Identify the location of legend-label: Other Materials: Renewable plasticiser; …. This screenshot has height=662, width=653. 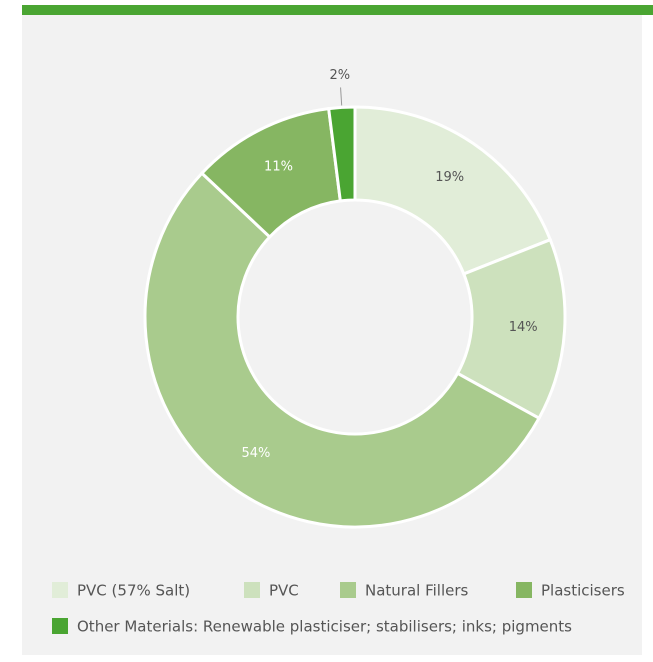
(324, 627).